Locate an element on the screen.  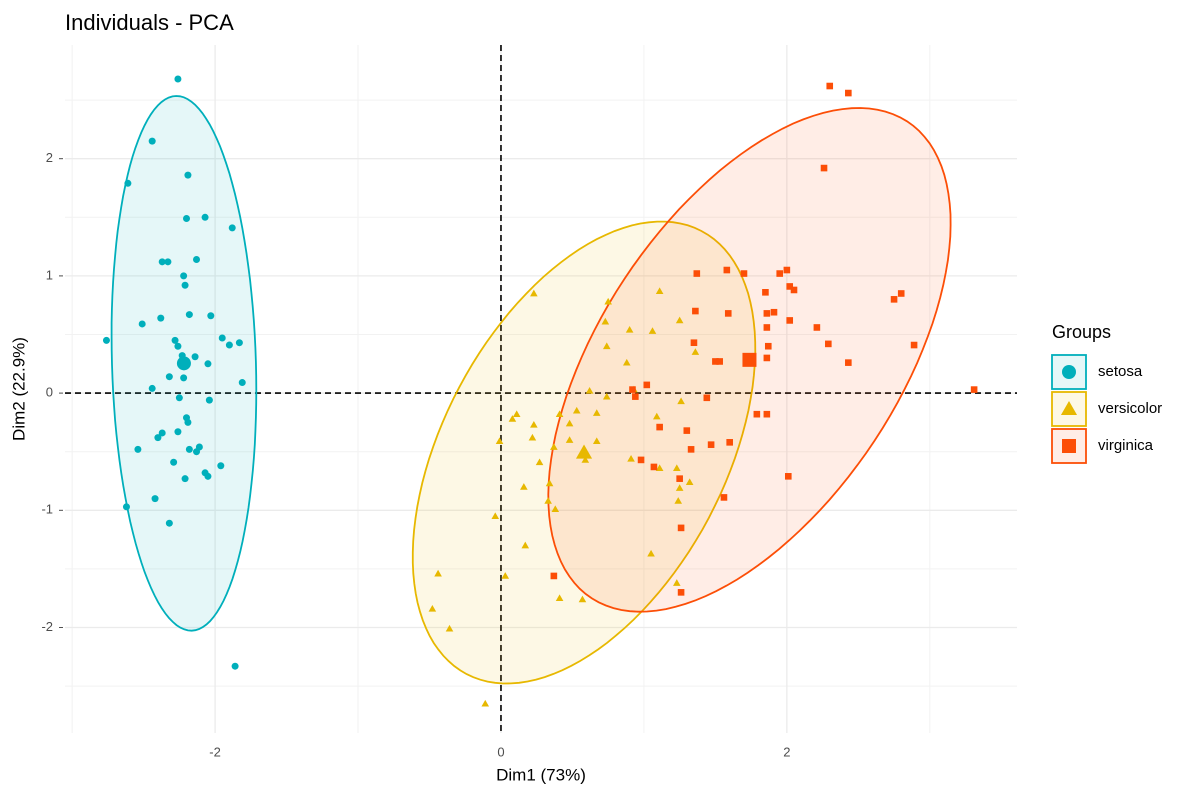
chart-title: Individuals - PCA is located at coordinates (149, 22).